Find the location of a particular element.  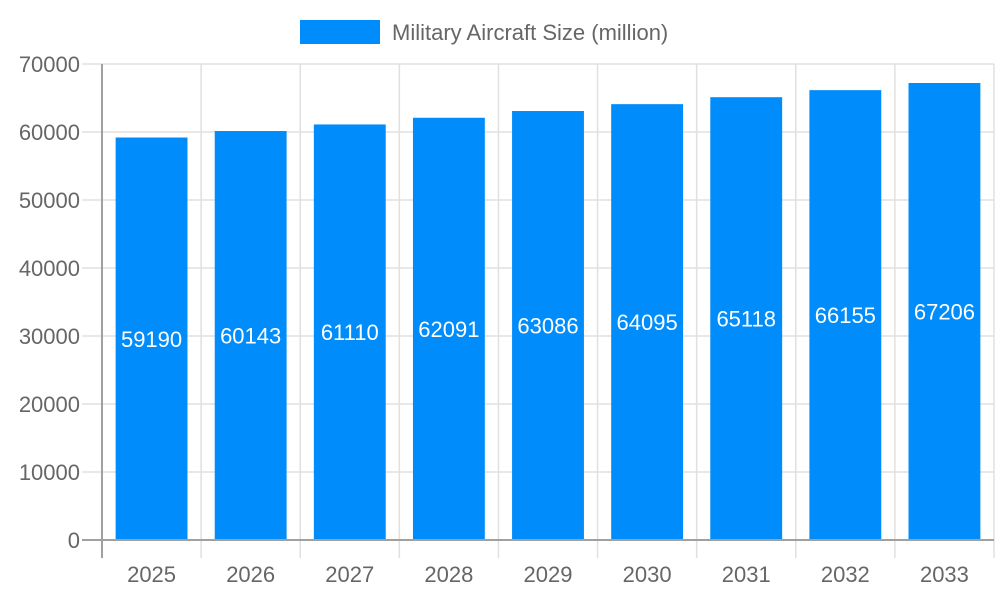

x-tick-label: 2030 is located at coordinates (647, 574).